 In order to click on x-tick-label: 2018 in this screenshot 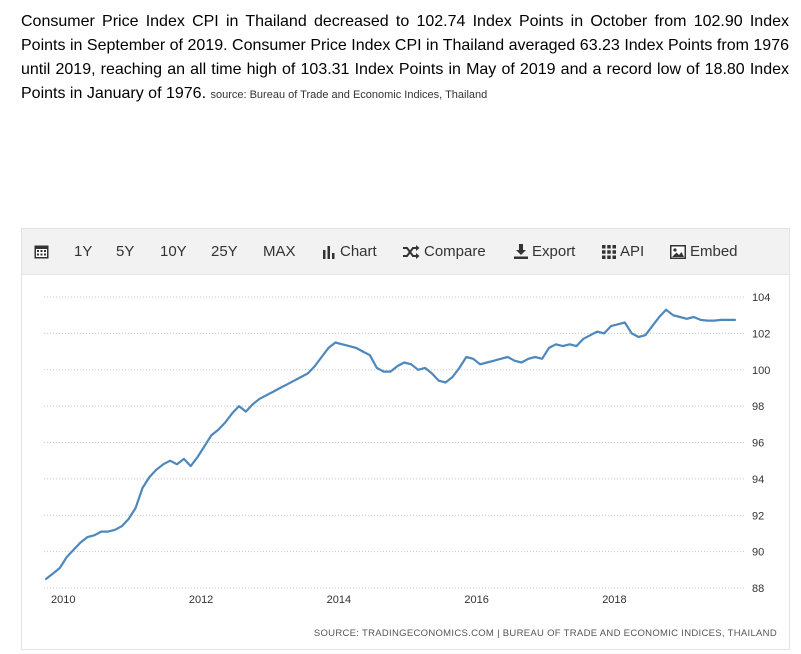, I will do `click(614, 600)`.